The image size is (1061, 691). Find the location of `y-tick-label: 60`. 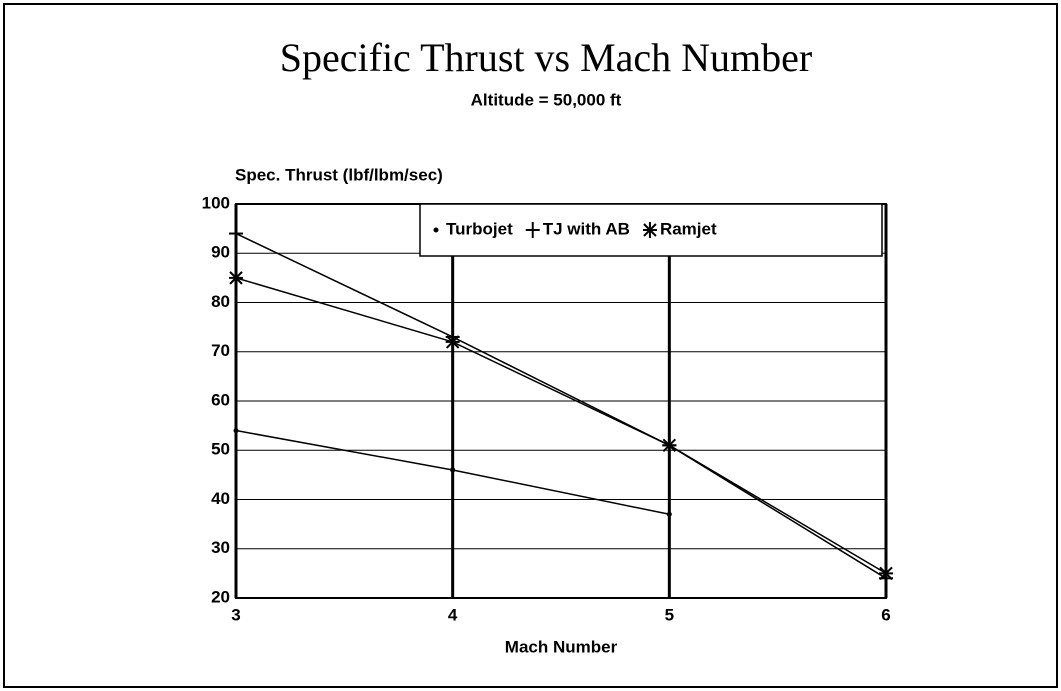

y-tick-label: 60 is located at coordinates (220, 399).